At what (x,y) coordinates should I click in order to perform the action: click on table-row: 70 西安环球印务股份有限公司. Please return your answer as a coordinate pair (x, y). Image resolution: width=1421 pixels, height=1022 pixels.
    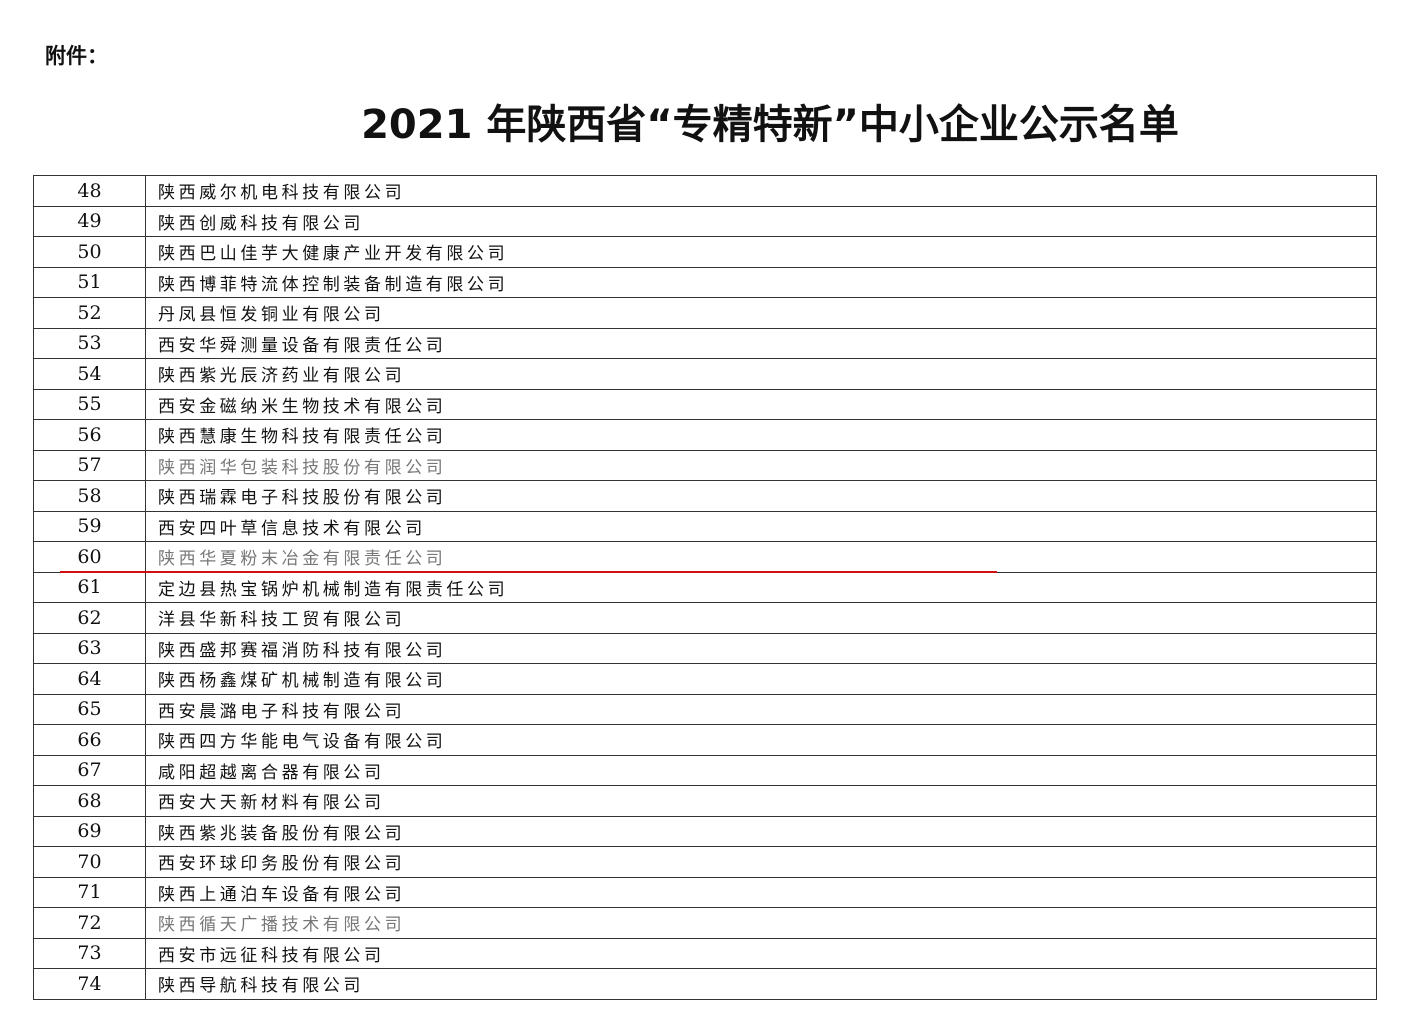
    Looking at the image, I should click on (705, 862).